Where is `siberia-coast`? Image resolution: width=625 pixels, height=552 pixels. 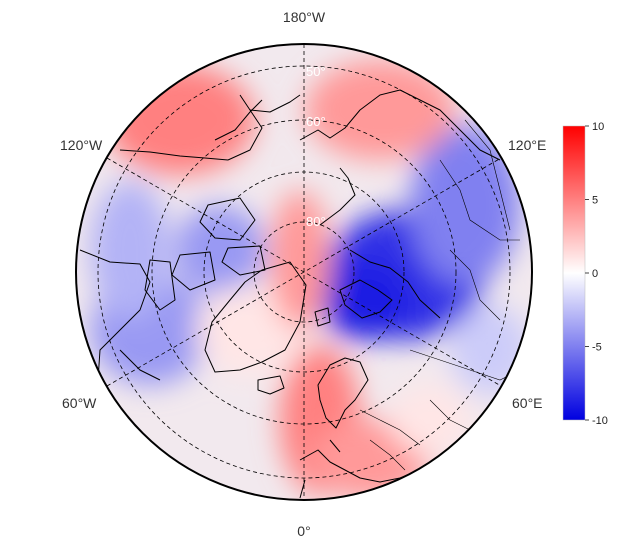 siberia-coast is located at coordinates (400, 204).